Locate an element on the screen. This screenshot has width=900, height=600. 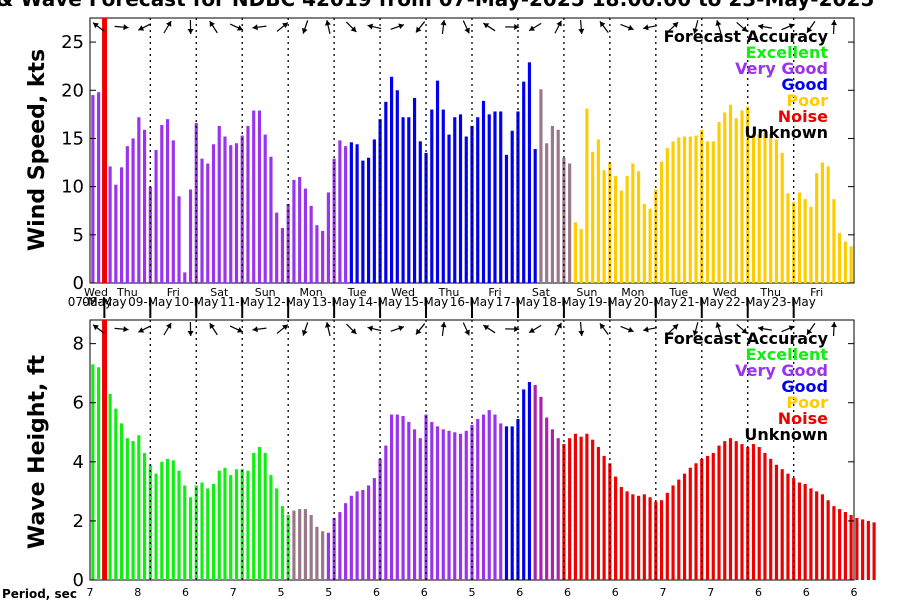
ytick-label: 0 is located at coordinates (78, 580).